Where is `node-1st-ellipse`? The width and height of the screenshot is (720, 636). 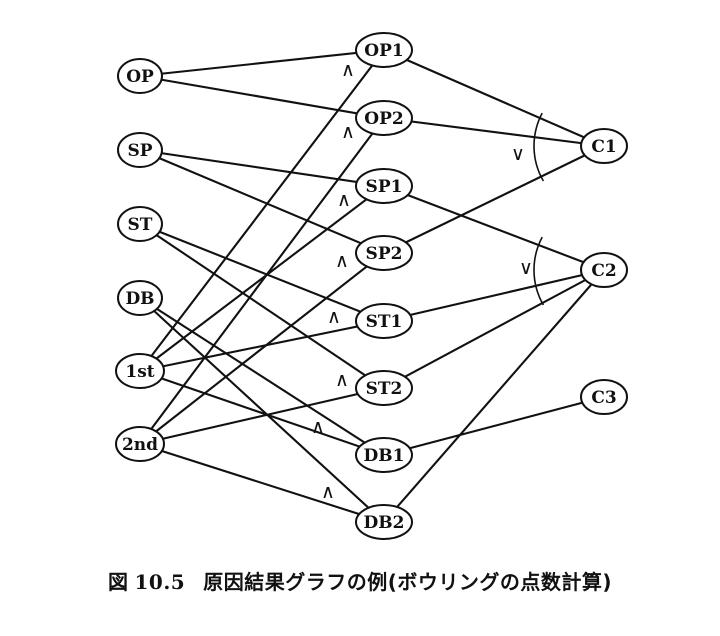 node-1st-ellipse is located at coordinates (140, 371).